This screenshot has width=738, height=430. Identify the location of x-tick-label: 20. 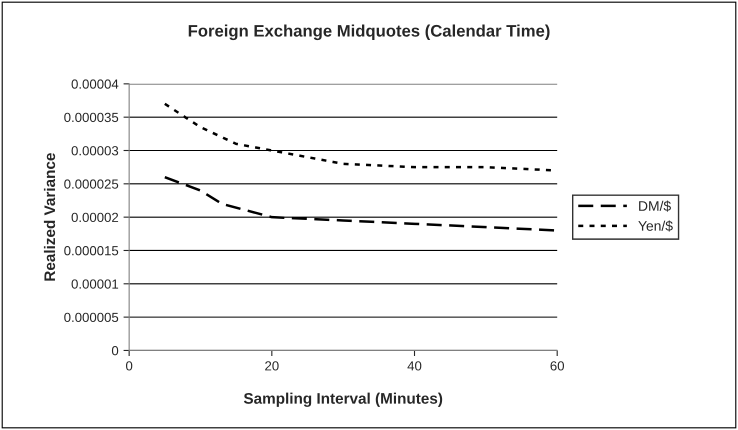
(272, 366).